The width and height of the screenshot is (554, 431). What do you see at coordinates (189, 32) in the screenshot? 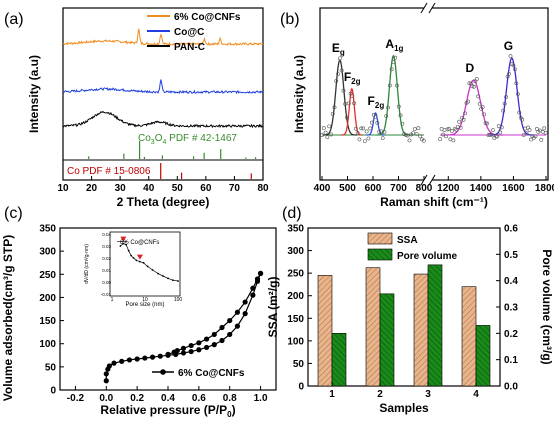
I see `legend-label-coc: Co@C` at bounding box center [189, 32].